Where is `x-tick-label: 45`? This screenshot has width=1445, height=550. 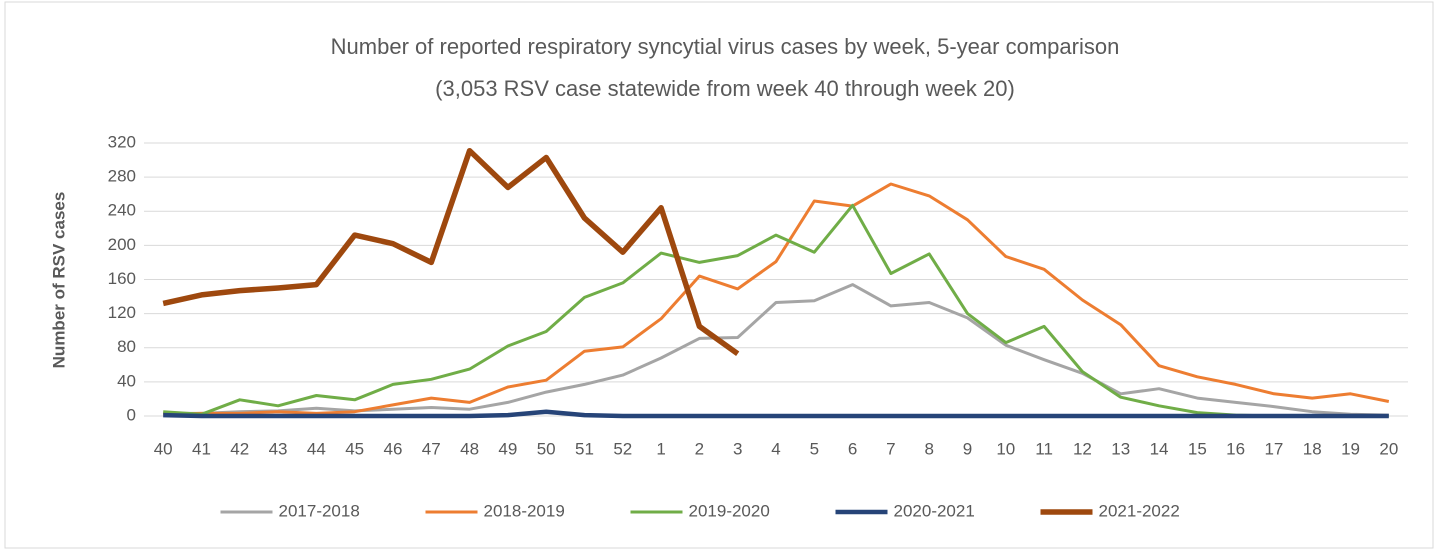
x-tick-label: 45 is located at coordinates (354, 448).